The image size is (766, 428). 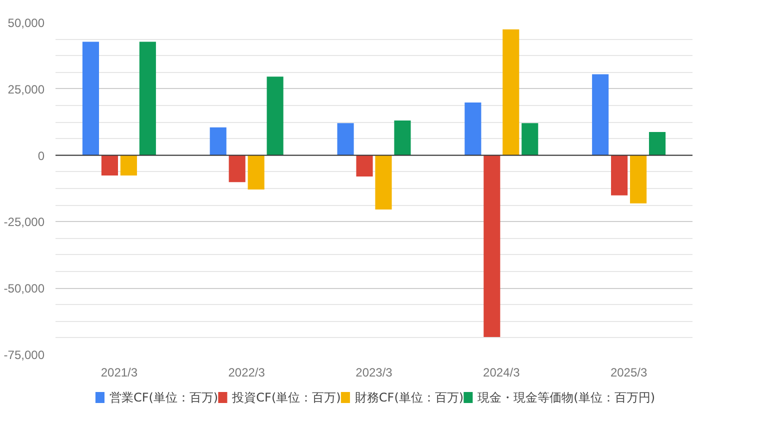 I want to click on legend-label: 財務CF(単位：百万), so click(x=409, y=397).